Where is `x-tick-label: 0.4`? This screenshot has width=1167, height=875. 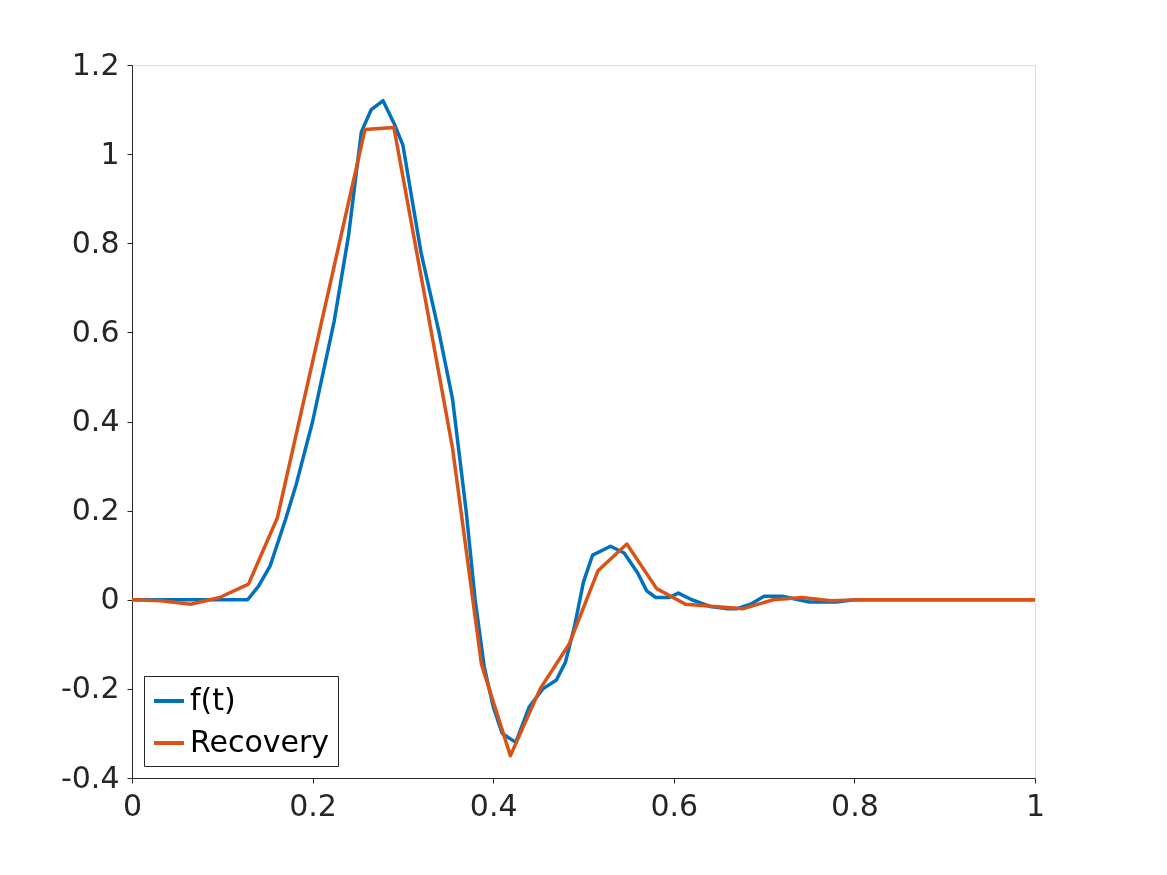 x-tick-label: 0.4 is located at coordinates (493, 805).